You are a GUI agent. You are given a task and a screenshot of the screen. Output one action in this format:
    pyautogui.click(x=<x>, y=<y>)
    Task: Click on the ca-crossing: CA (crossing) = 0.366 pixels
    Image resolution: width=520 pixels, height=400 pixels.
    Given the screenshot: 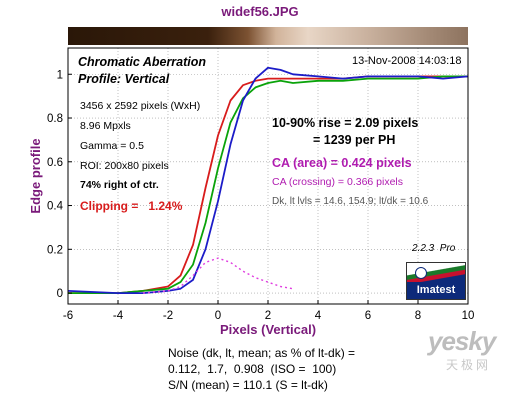 What is the action you would take?
    pyautogui.click(x=338, y=182)
    